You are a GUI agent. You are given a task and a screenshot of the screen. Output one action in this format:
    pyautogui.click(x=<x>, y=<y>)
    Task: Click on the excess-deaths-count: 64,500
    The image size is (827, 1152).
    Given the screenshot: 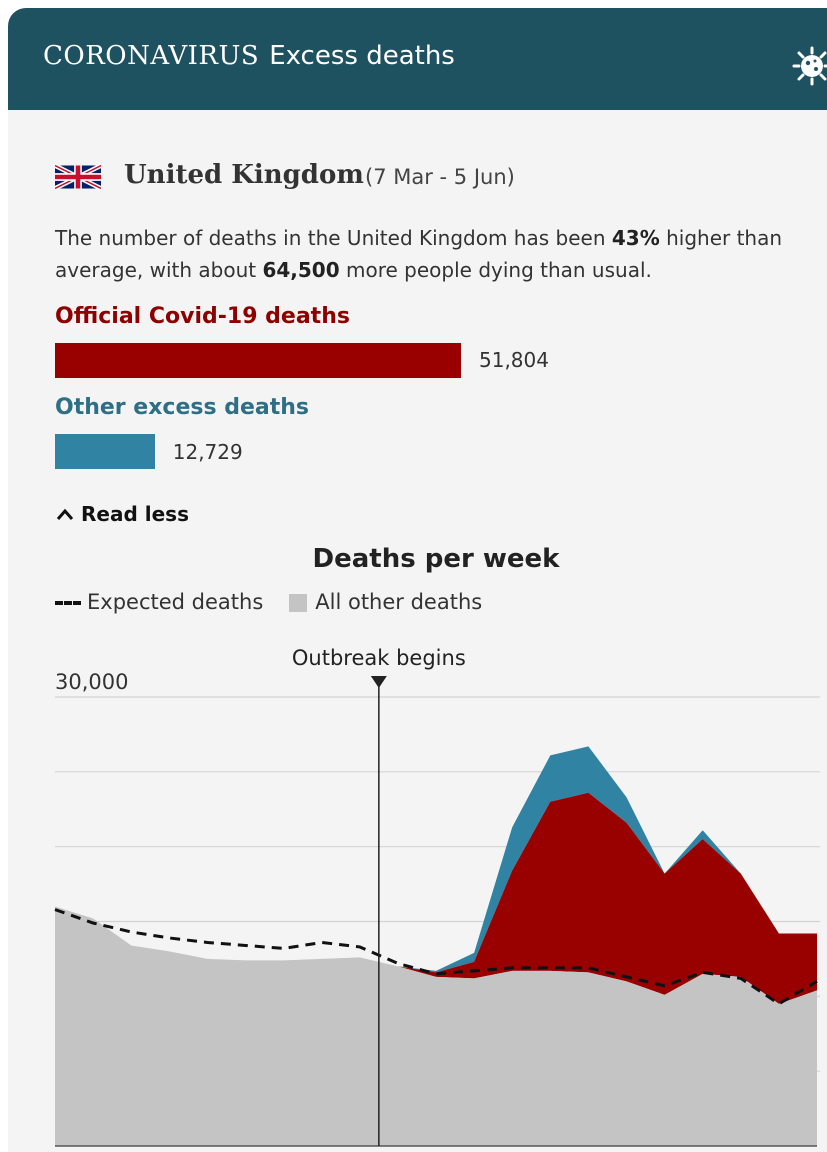 What is the action you would take?
    pyautogui.click(x=301, y=270)
    